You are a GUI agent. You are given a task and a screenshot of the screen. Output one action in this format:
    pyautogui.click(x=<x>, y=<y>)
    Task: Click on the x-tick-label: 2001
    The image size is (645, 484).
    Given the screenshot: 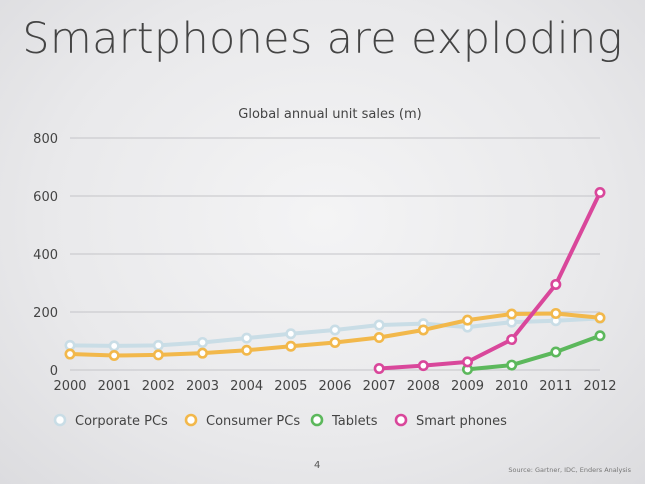 What is the action you would take?
    pyautogui.click(x=114, y=386)
    